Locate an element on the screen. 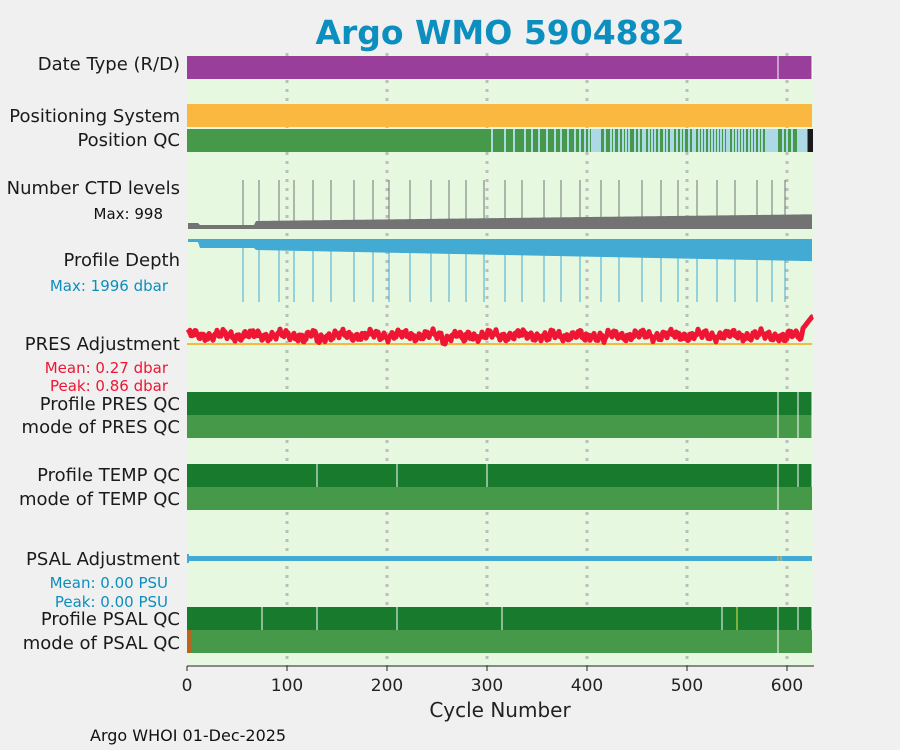 This screenshot has height=750, width=900. ctd-levels-area is located at coordinates (500, 221).